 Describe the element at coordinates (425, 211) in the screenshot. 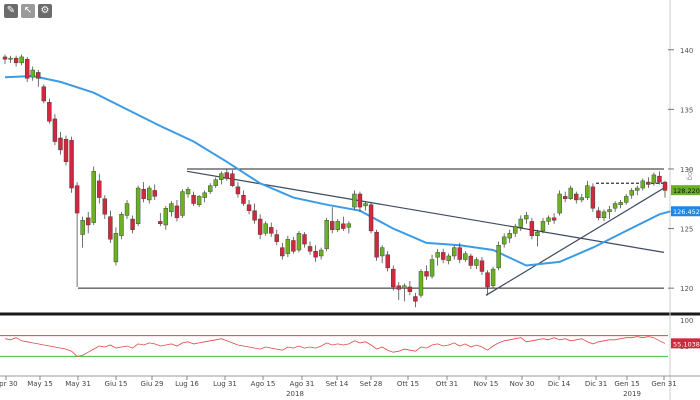

I see `descending-trendline-line` at that location.